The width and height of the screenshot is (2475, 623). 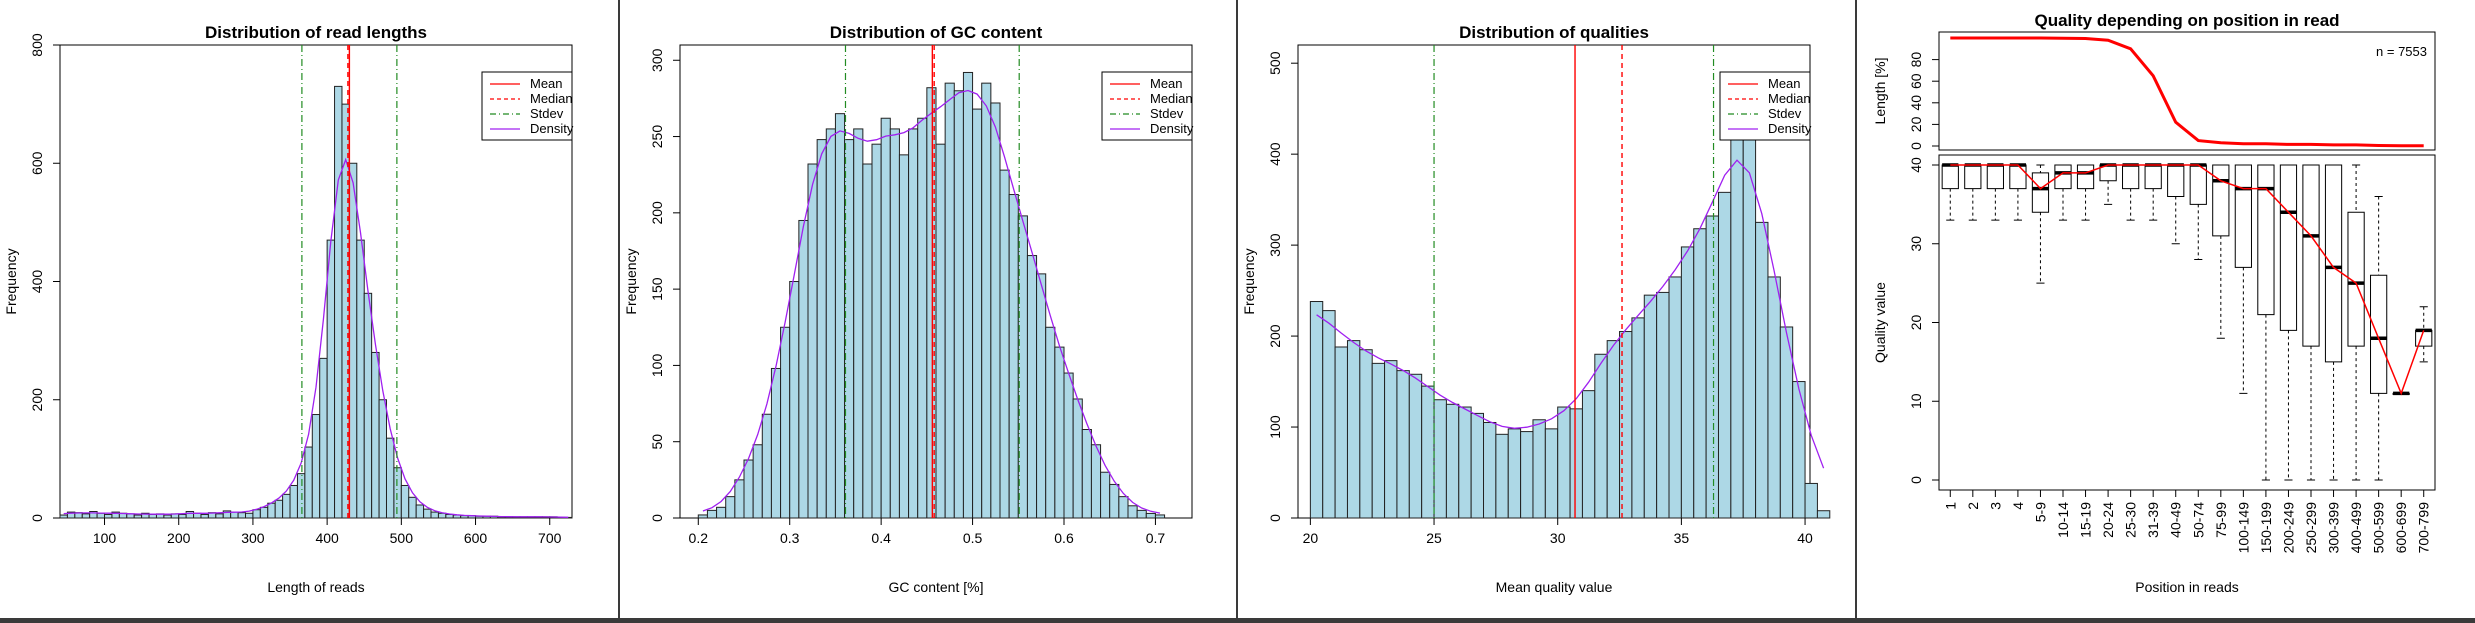 What do you see at coordinates (2243, 528) in the screenshot?
I see `x-tick-label: 100-149` at bounding box center [2243, 528].